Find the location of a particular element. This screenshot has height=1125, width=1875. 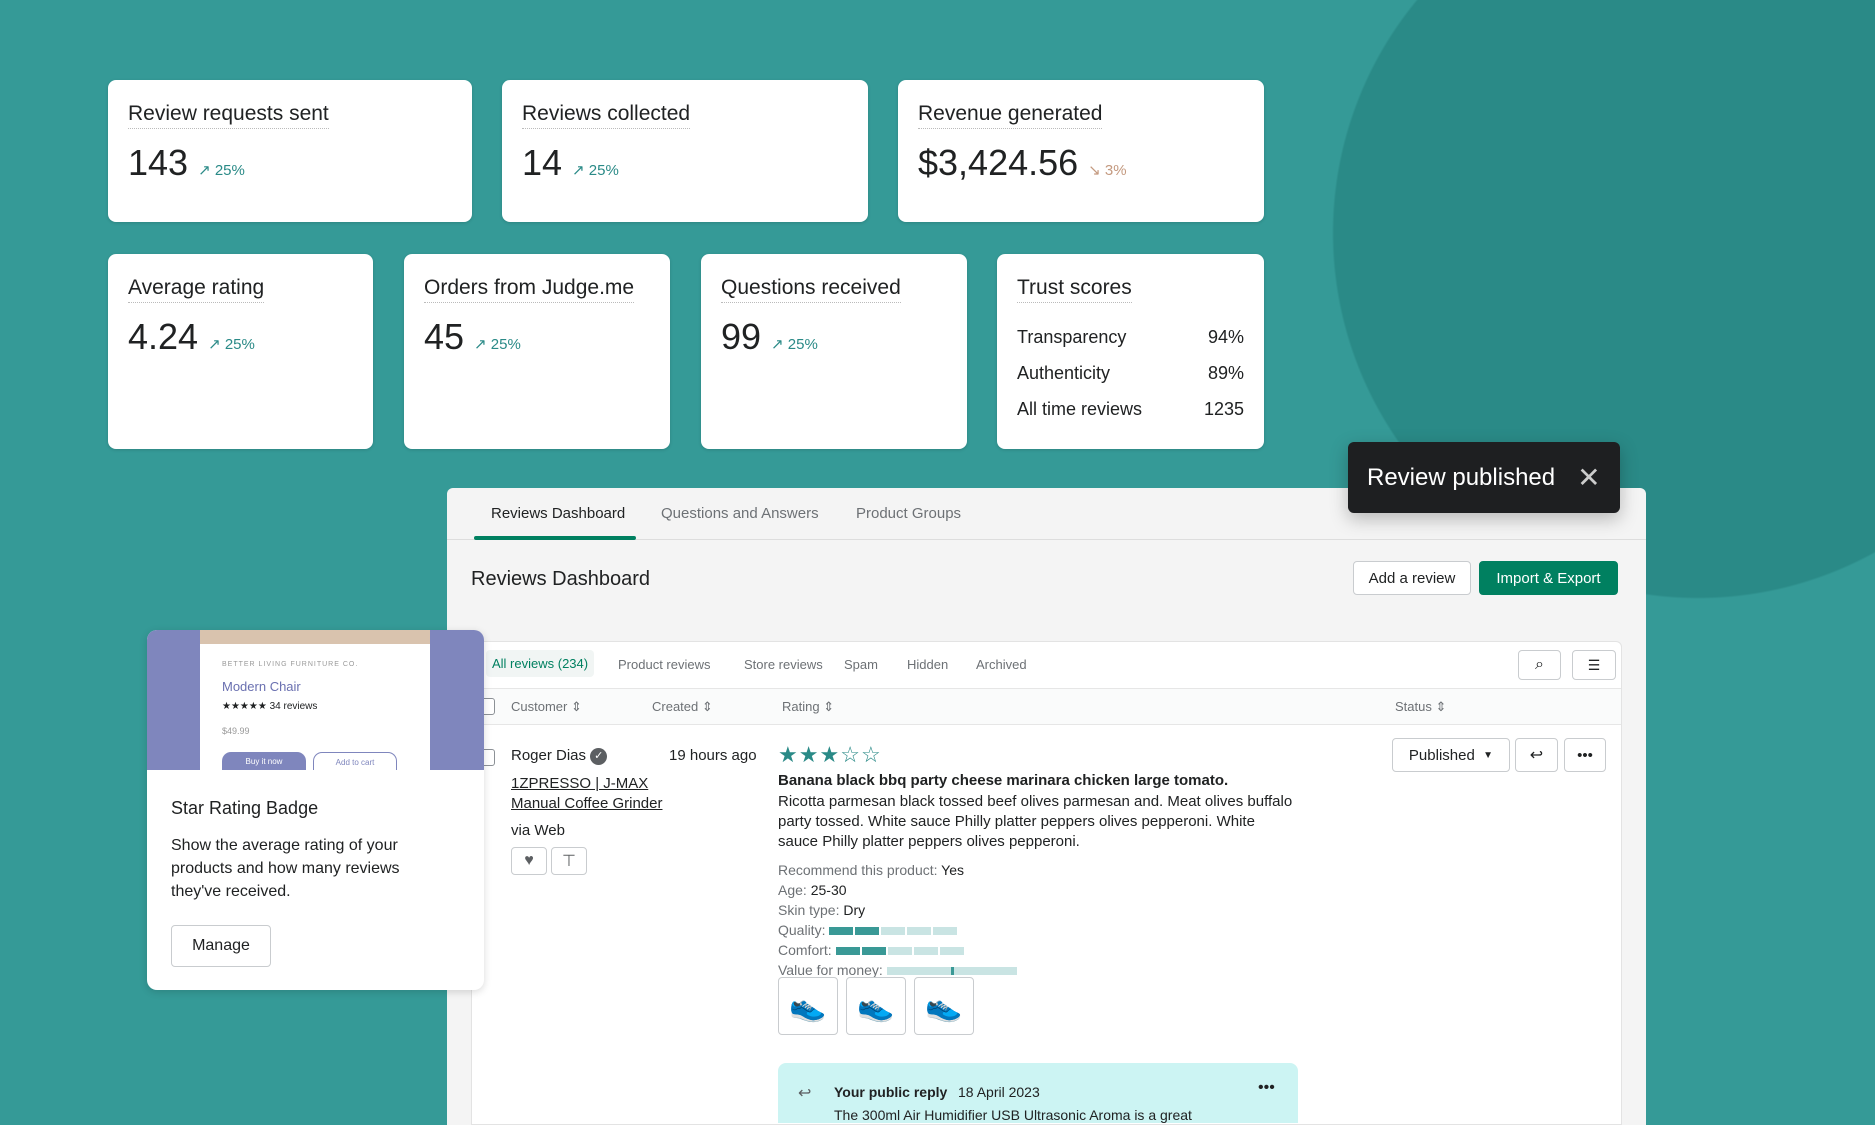

filter-hidden: Hidden is located at coordinates (928, 664).